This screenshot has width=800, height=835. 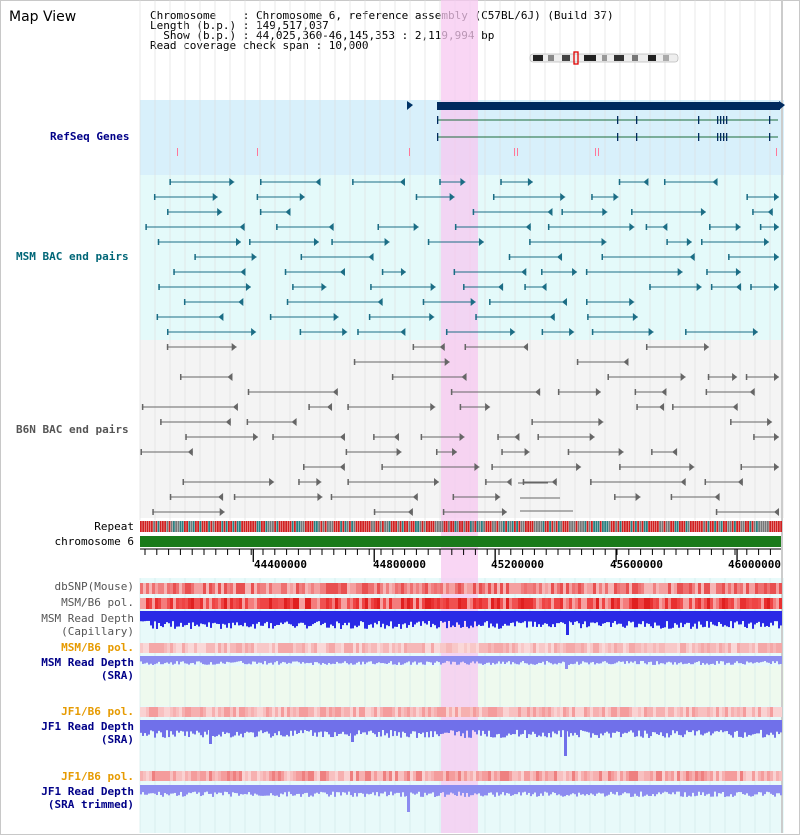 I want to click on track-label-chromosome: chromosome 6, so click(x=94, y=541).